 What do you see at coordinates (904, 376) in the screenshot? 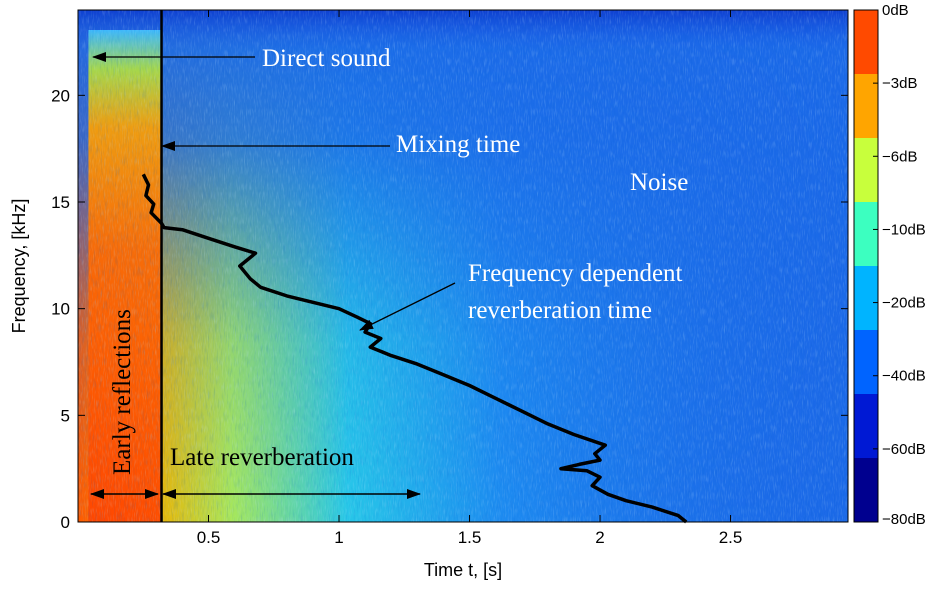
I see `colorbar-label: −40dB` at bounding box center [904, 376].